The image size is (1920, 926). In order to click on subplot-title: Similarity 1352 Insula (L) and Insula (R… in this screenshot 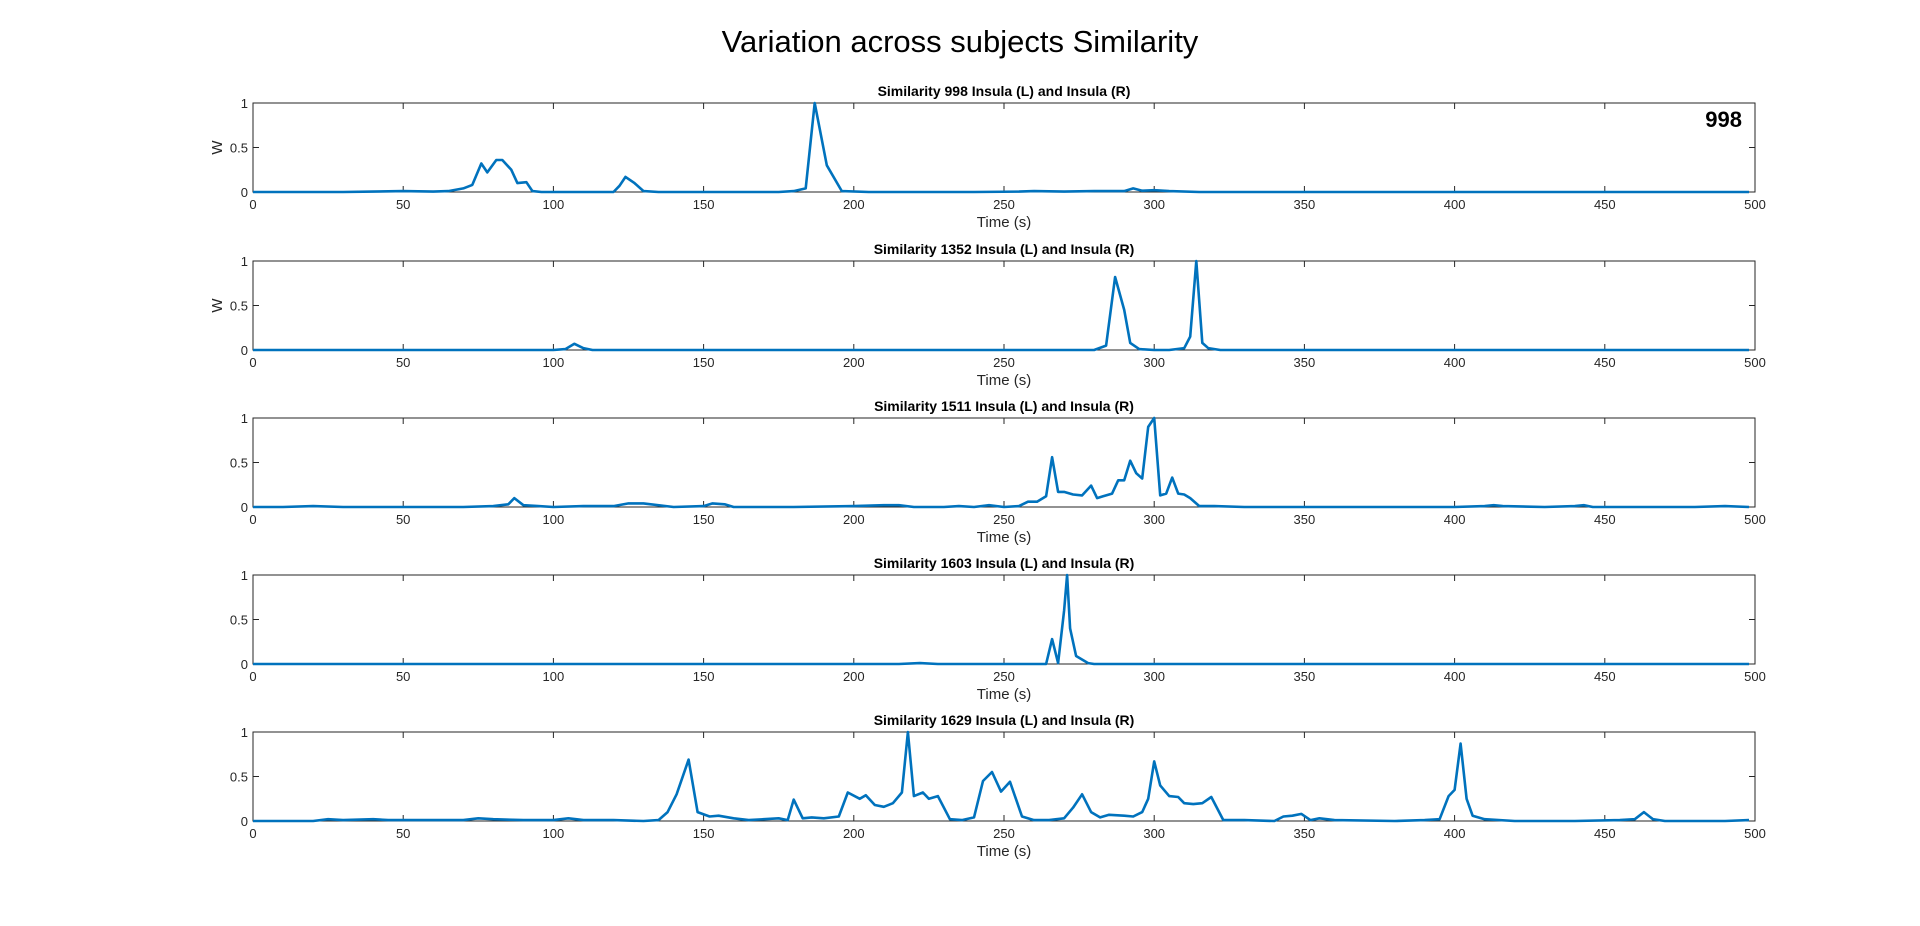, I will do `click(1004, 249)`.